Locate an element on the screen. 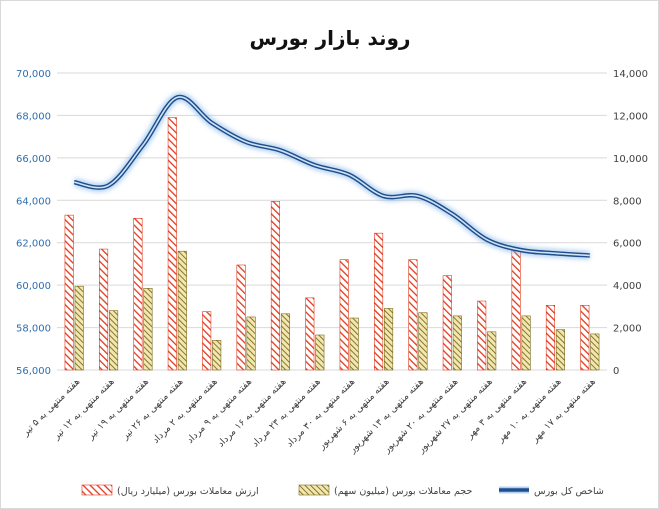 This screenshot has height=509, width=659. right-axis-tick-label: 14,000 is located at coordinates (630, 74).